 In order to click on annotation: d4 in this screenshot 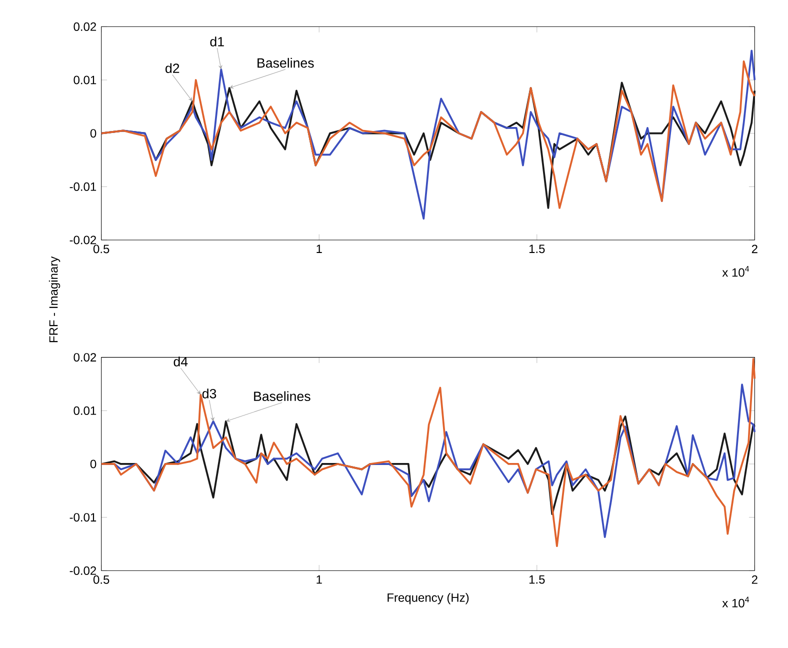, I will do `click(181, 361)`.